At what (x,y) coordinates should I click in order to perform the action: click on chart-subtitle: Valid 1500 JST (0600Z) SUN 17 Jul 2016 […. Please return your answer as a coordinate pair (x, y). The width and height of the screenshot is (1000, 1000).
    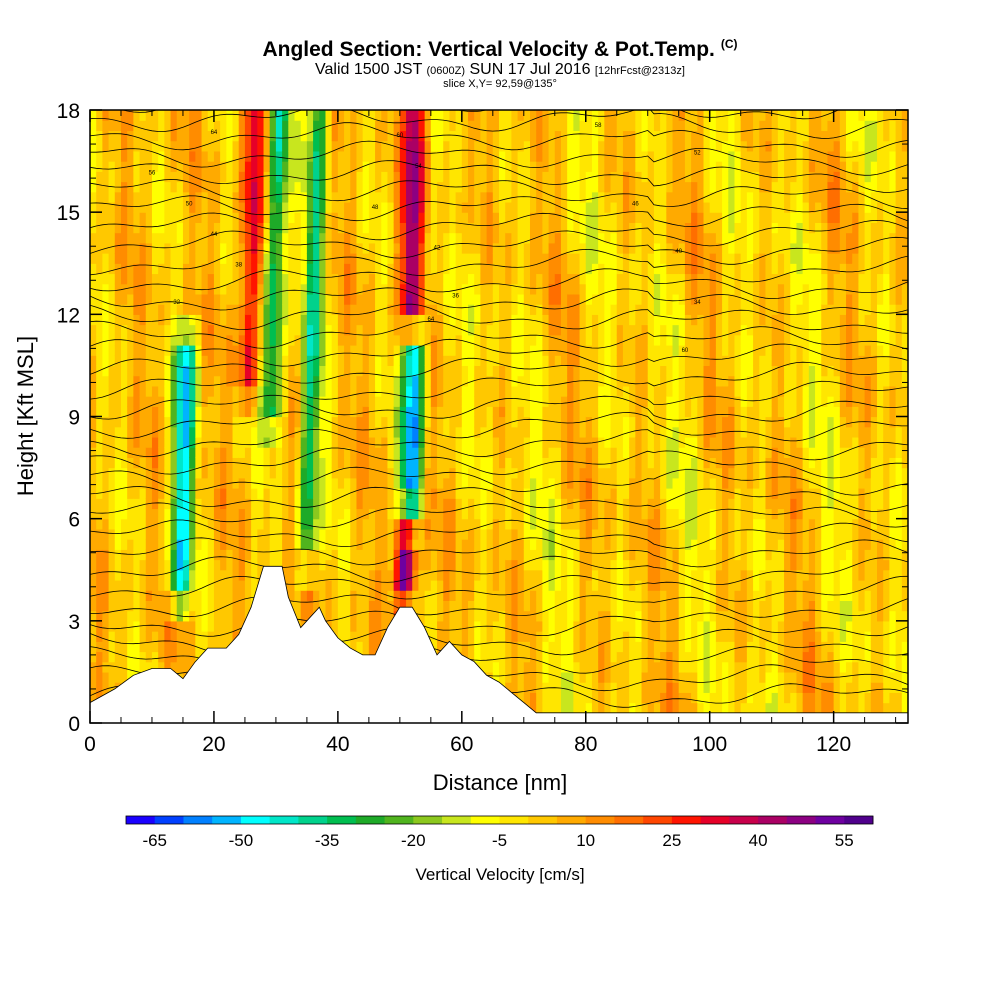
    Looking at the image, I should click on (500, 70).